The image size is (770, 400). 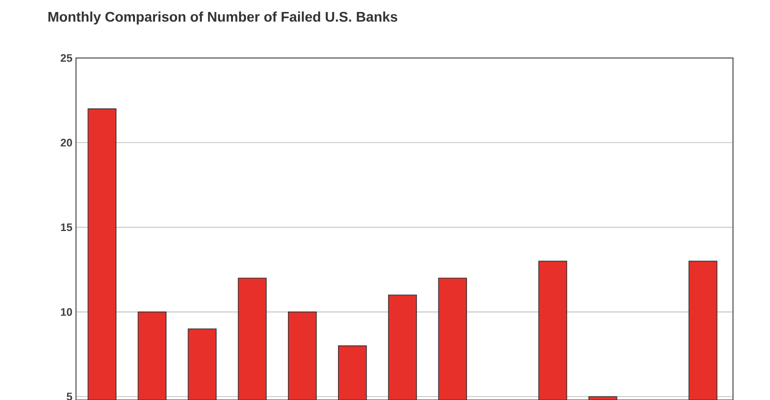 What do you see at coordinates (66, 142) in the screenshot?
I see `y-tick-label: 20` at bounding box center [66, 142].